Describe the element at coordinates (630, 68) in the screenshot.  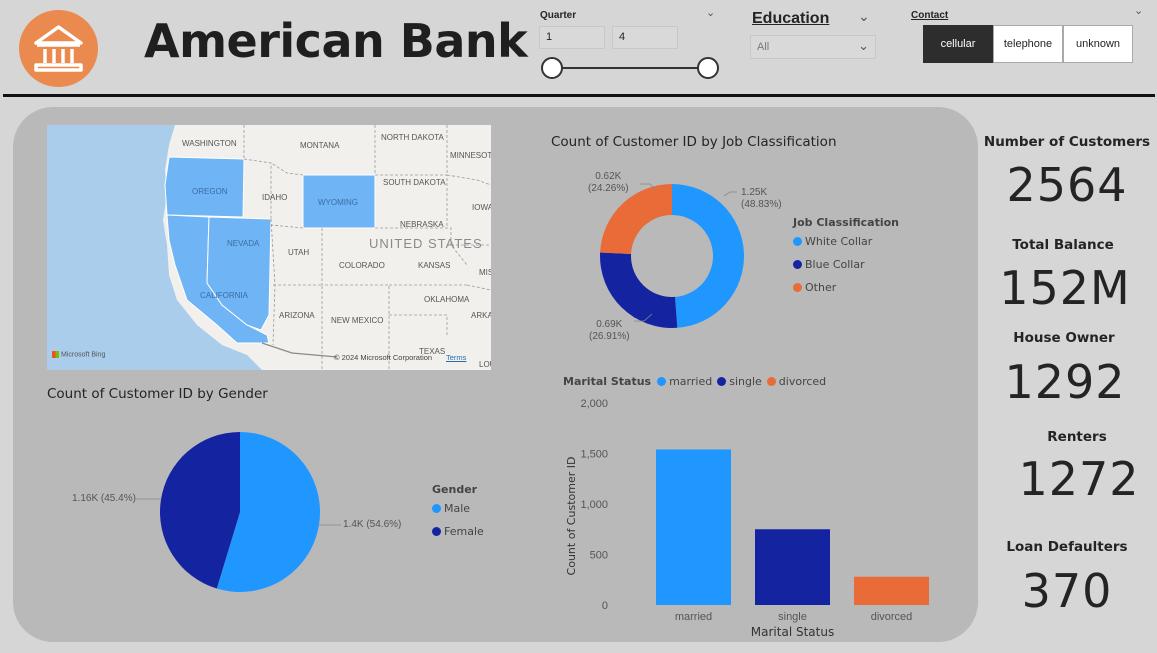
I see `quarter-slider-track` at that location.